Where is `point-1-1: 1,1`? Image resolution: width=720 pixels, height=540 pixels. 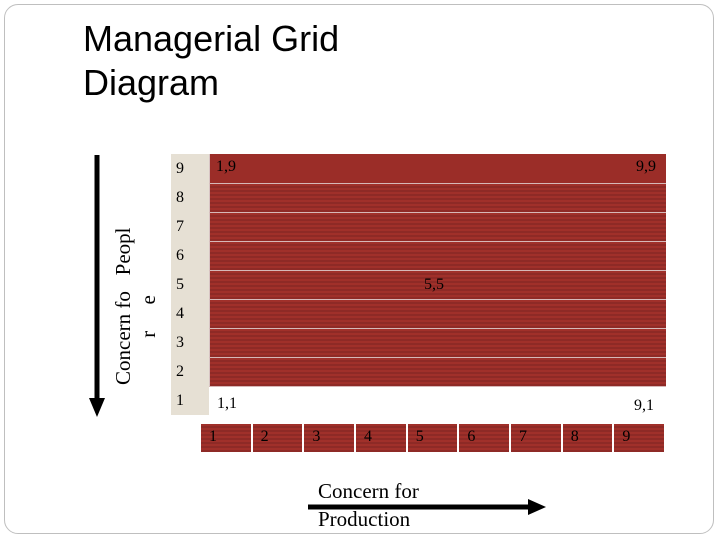 point-1-1: 1,1 is located at coordinates (227, 403).